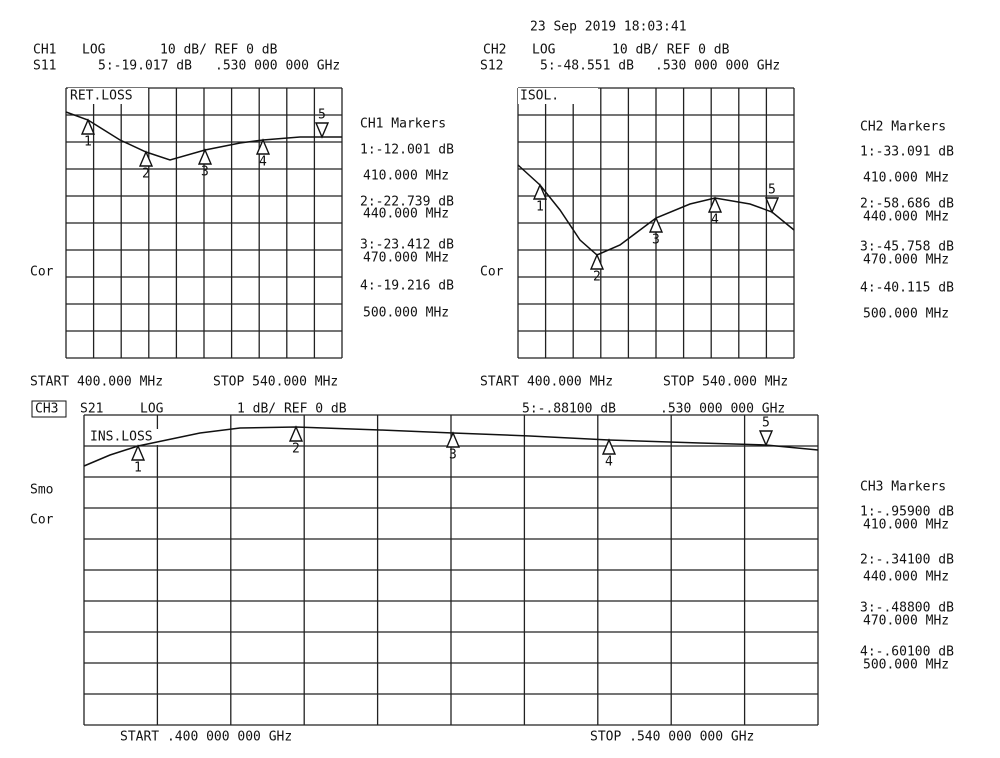 This screenshot has height=758, width=1000. I want to click on trace-label: INS.LOSS, so click(121, 437).